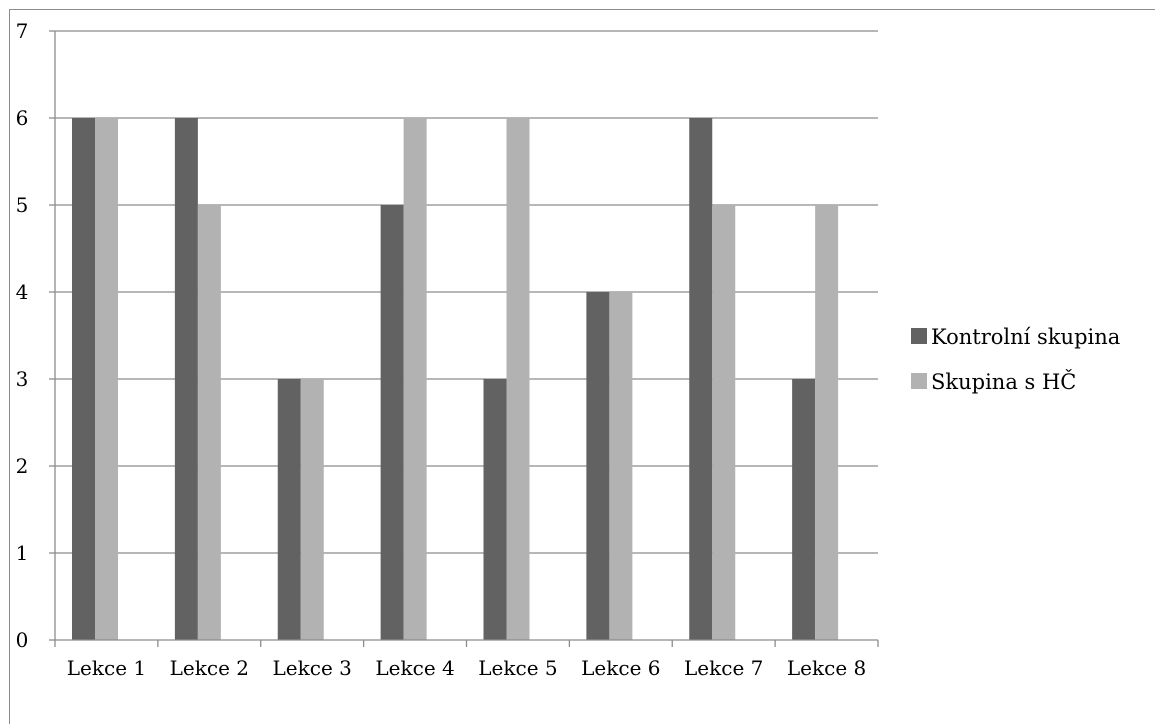 This screenshot has width=1156, height=725. I want to click on x-tick-label: Lekce 6, so click(620, 668).